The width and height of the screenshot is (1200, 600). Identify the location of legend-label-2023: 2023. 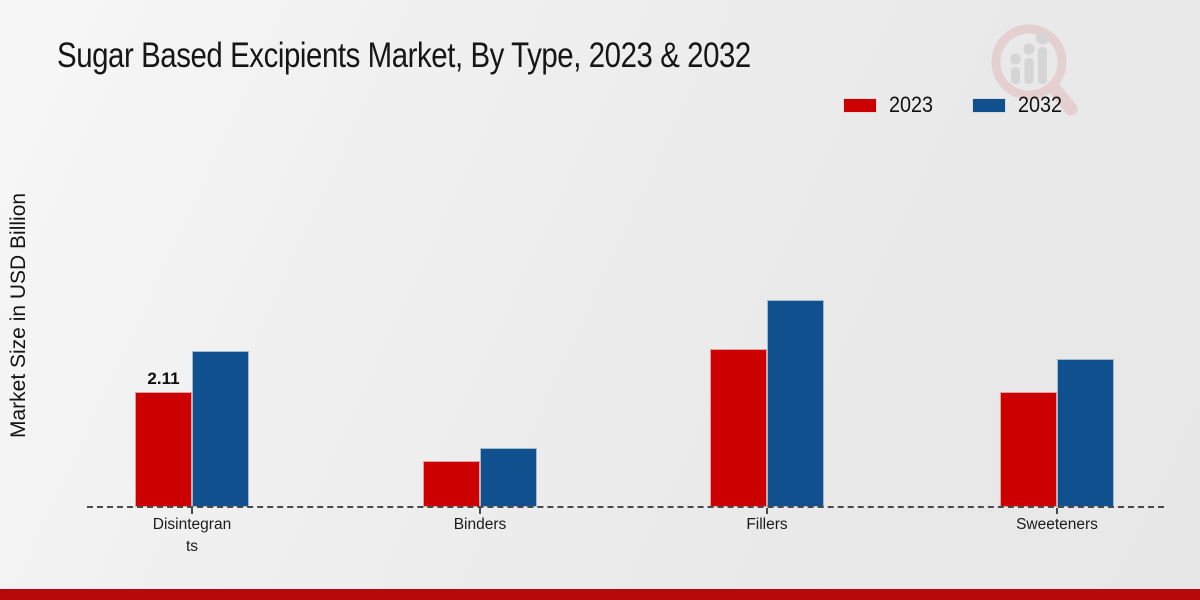
(911, 104).